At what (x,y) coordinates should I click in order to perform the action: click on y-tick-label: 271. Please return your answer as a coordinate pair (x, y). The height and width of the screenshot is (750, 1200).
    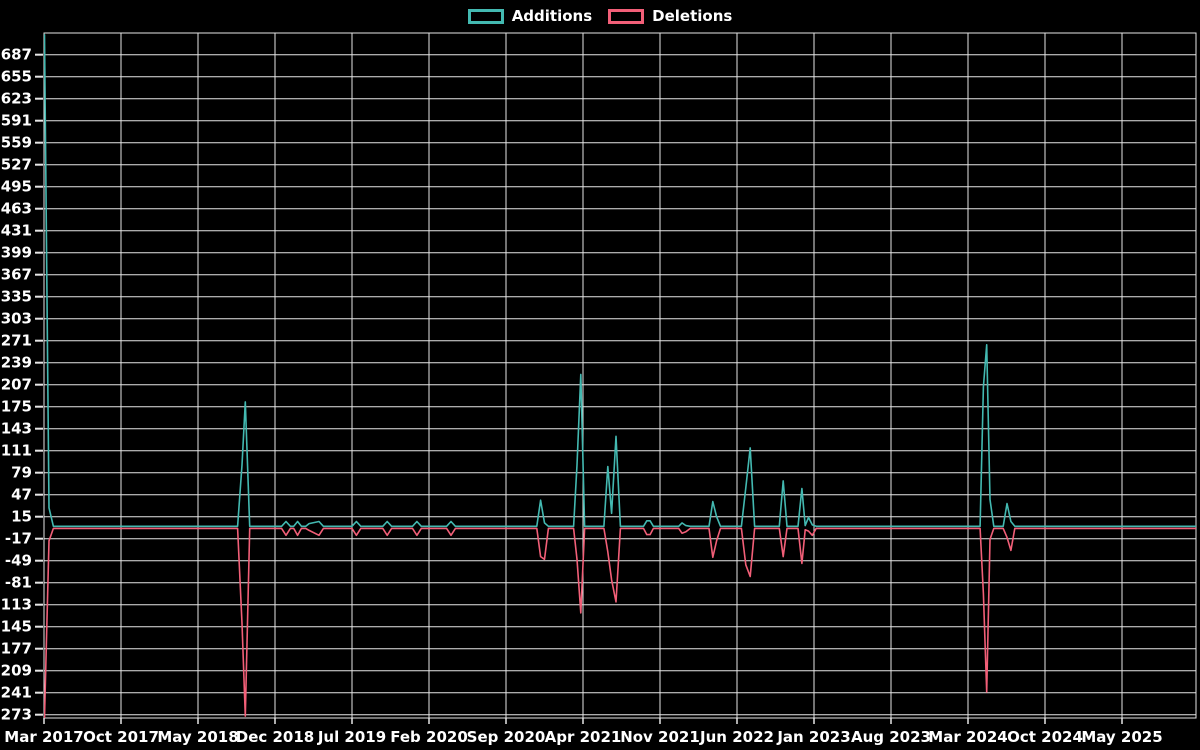
    Looking at the image, I should click on (16, 341).